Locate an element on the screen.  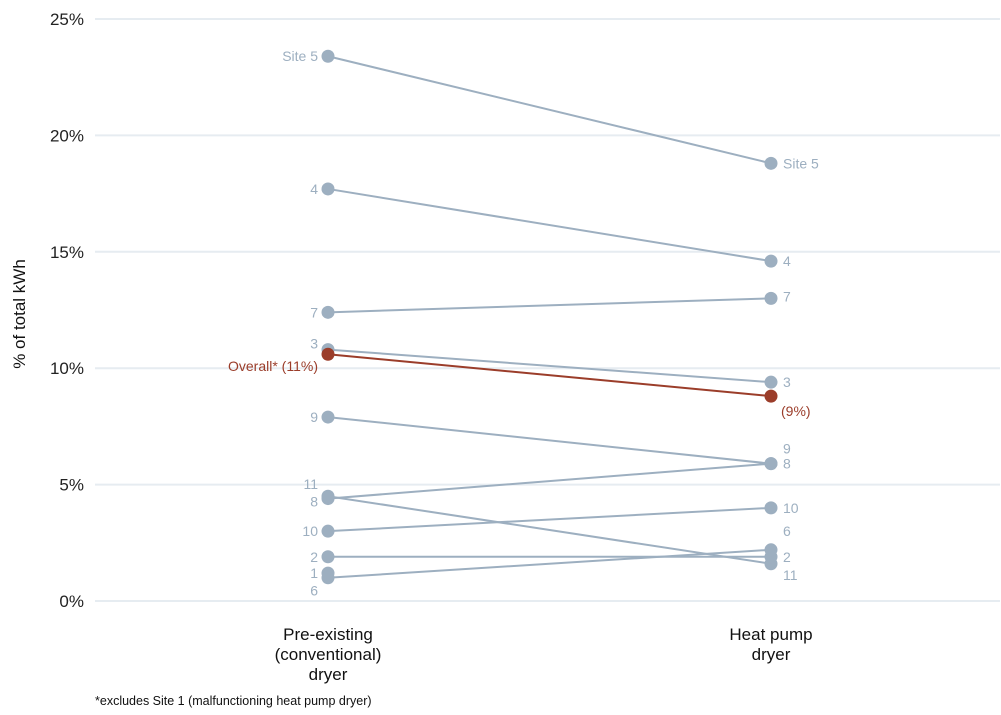
point-label-left: 6 is located at coordinates (314, 591).